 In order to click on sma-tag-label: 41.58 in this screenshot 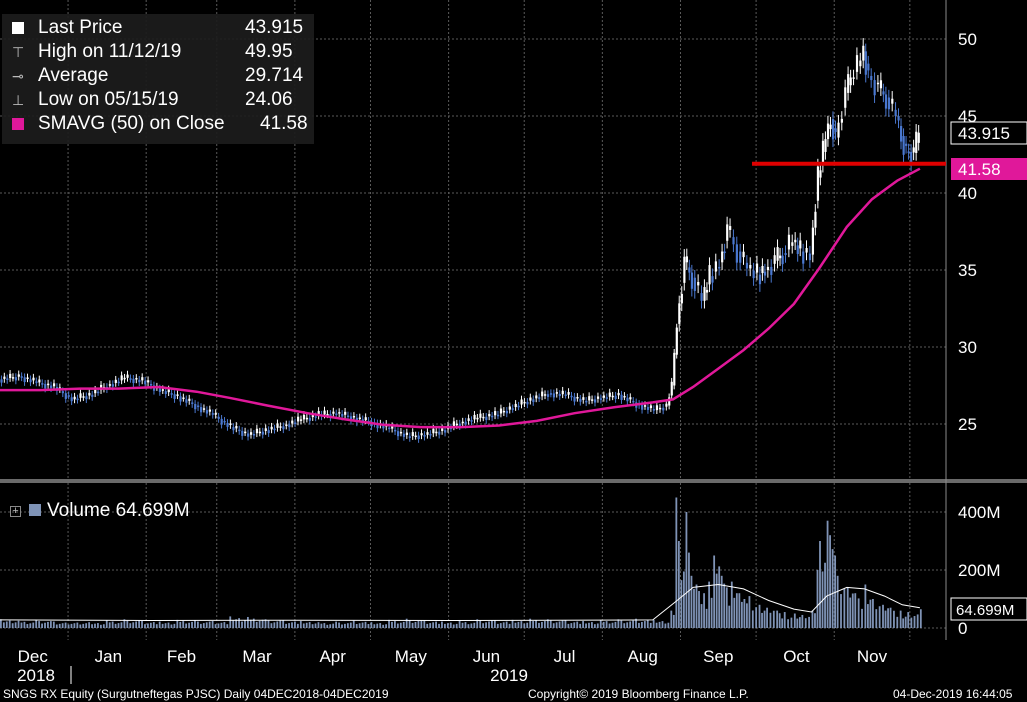, I will do `click(979, 169)`.